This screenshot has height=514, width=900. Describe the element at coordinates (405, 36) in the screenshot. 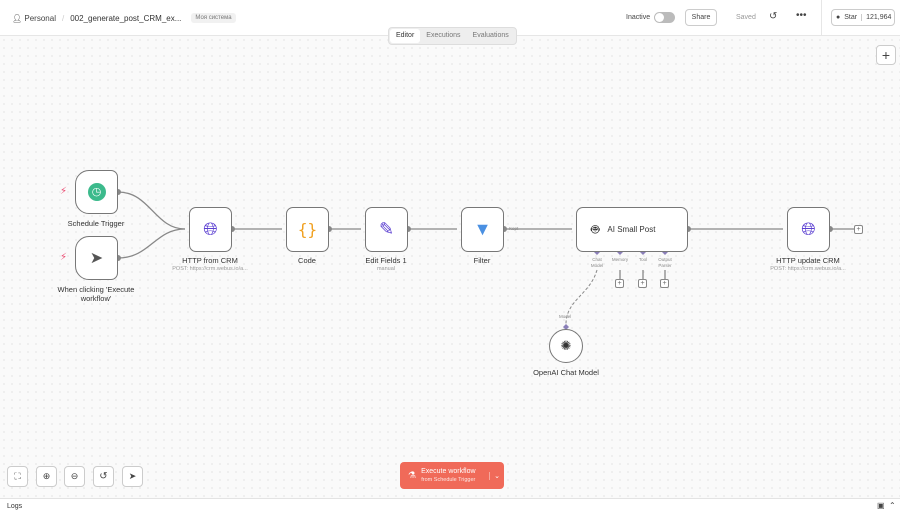

I see `tab-editor: Editor` at that location.